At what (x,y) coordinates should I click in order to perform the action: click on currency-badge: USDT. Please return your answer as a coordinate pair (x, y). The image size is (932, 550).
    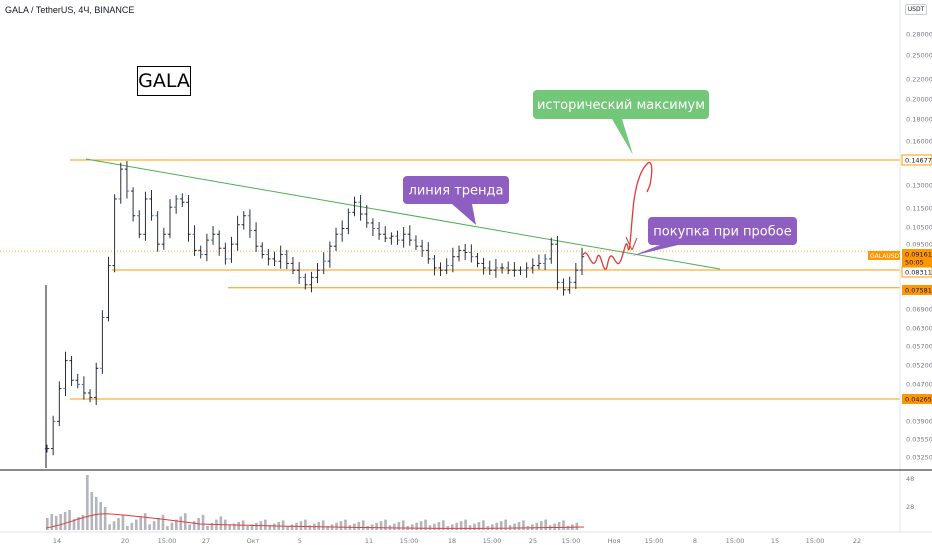
    Looking at the image, I should click on (916, 9).